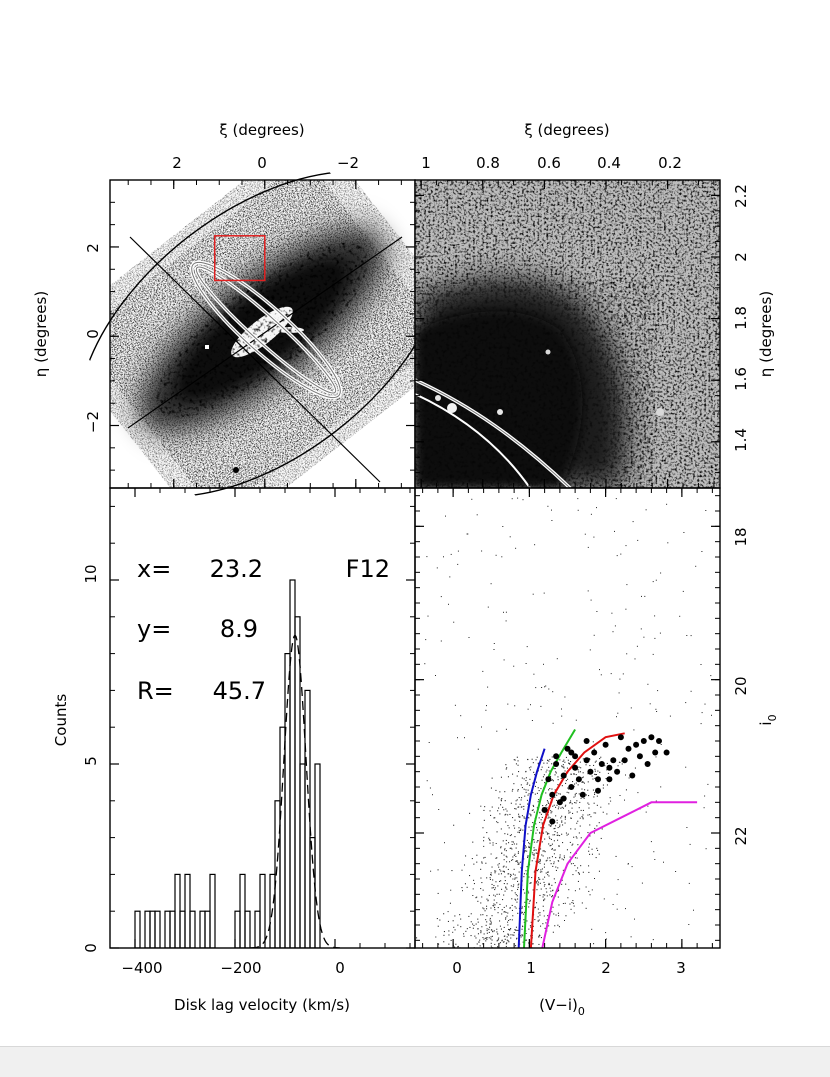 The height and width of the screenshot is (1077, 830). Describe the element at coordinates (741, 835) in the screenshot. I see `br-ytick-3: 22` at that location.